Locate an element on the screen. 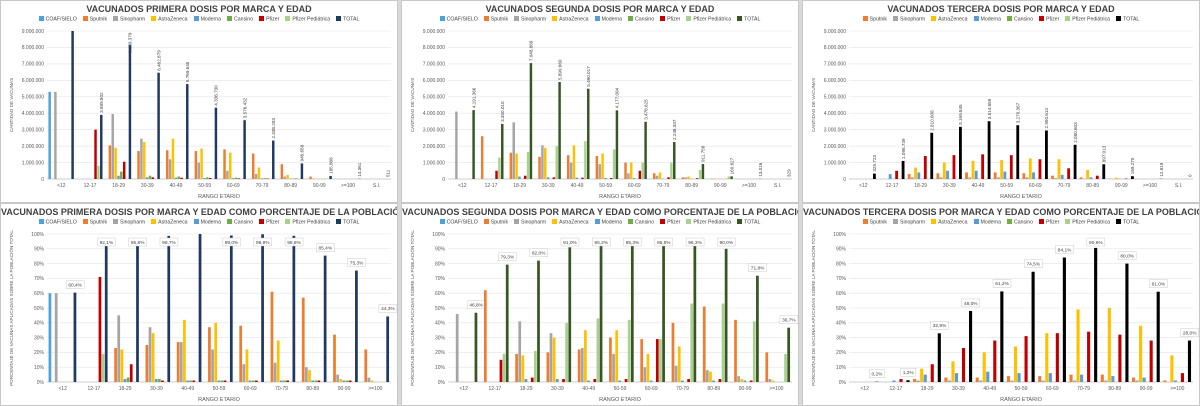 This screenshot has height=406, width=1200. data-label: 169.275 is located at coordinates (1132, 165).